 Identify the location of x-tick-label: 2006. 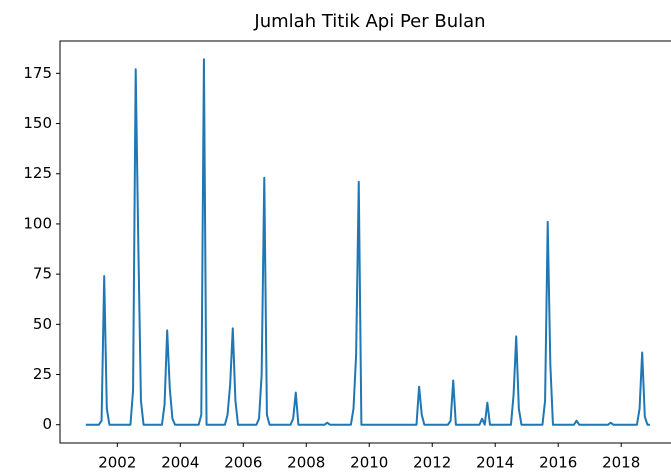
(243, 463).